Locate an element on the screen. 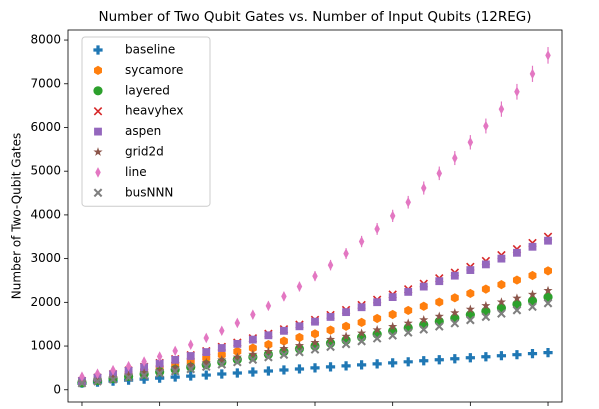  legend-label: line is located at coordinates (136, 172).